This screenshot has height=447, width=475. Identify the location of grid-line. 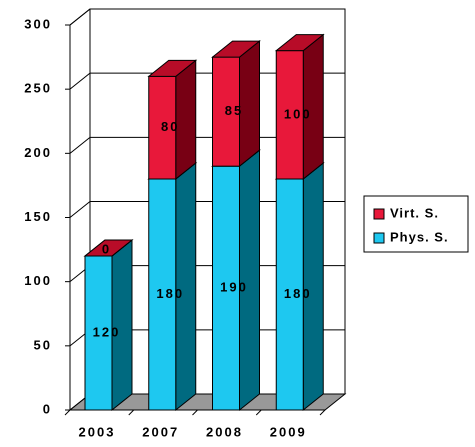
(207, 17).